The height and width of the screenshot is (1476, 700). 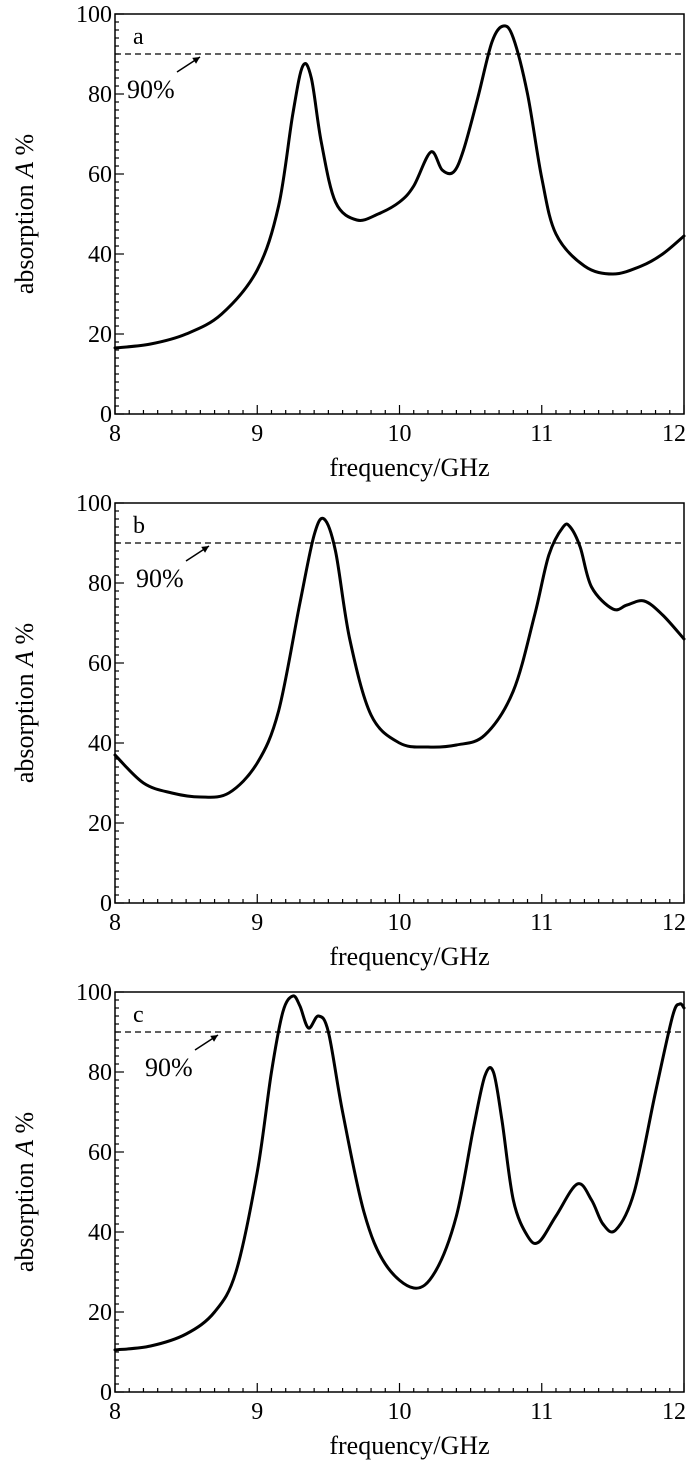 What do you see at coordinates (139, 526) in the screenshot?
I see `panel-label: b` at bounding box center [139, 526].